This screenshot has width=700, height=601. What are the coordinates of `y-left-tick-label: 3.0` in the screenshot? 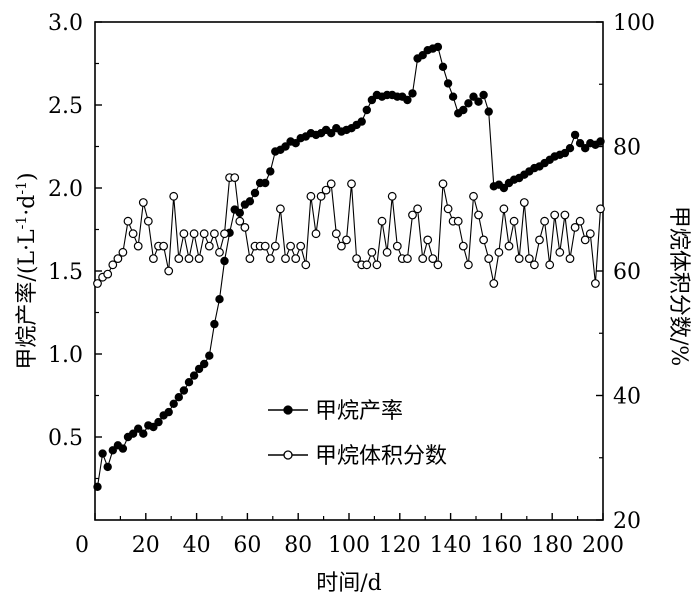 It's located at (65, 23).